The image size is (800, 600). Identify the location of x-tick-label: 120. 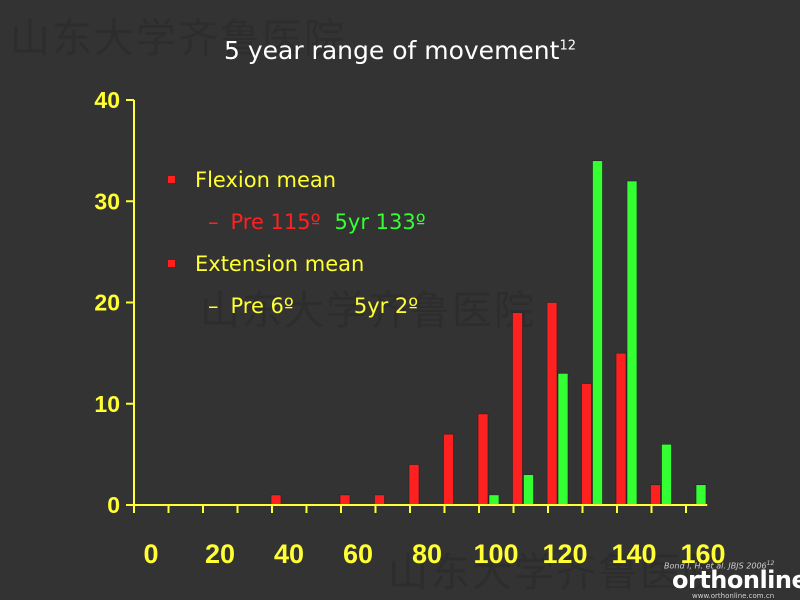
(564, 554).